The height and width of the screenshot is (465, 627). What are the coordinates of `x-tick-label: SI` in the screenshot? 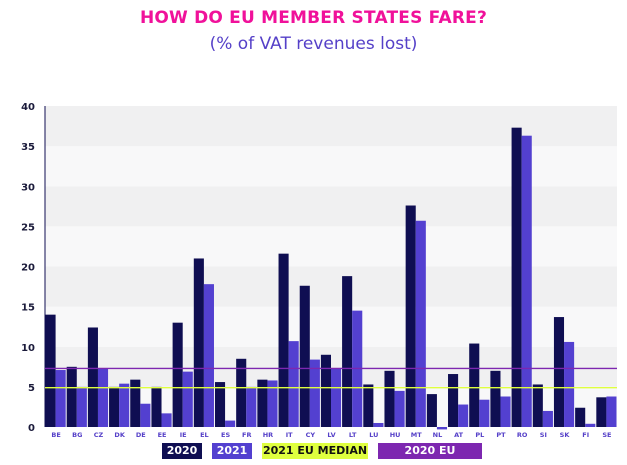 It's located at (543, 435).